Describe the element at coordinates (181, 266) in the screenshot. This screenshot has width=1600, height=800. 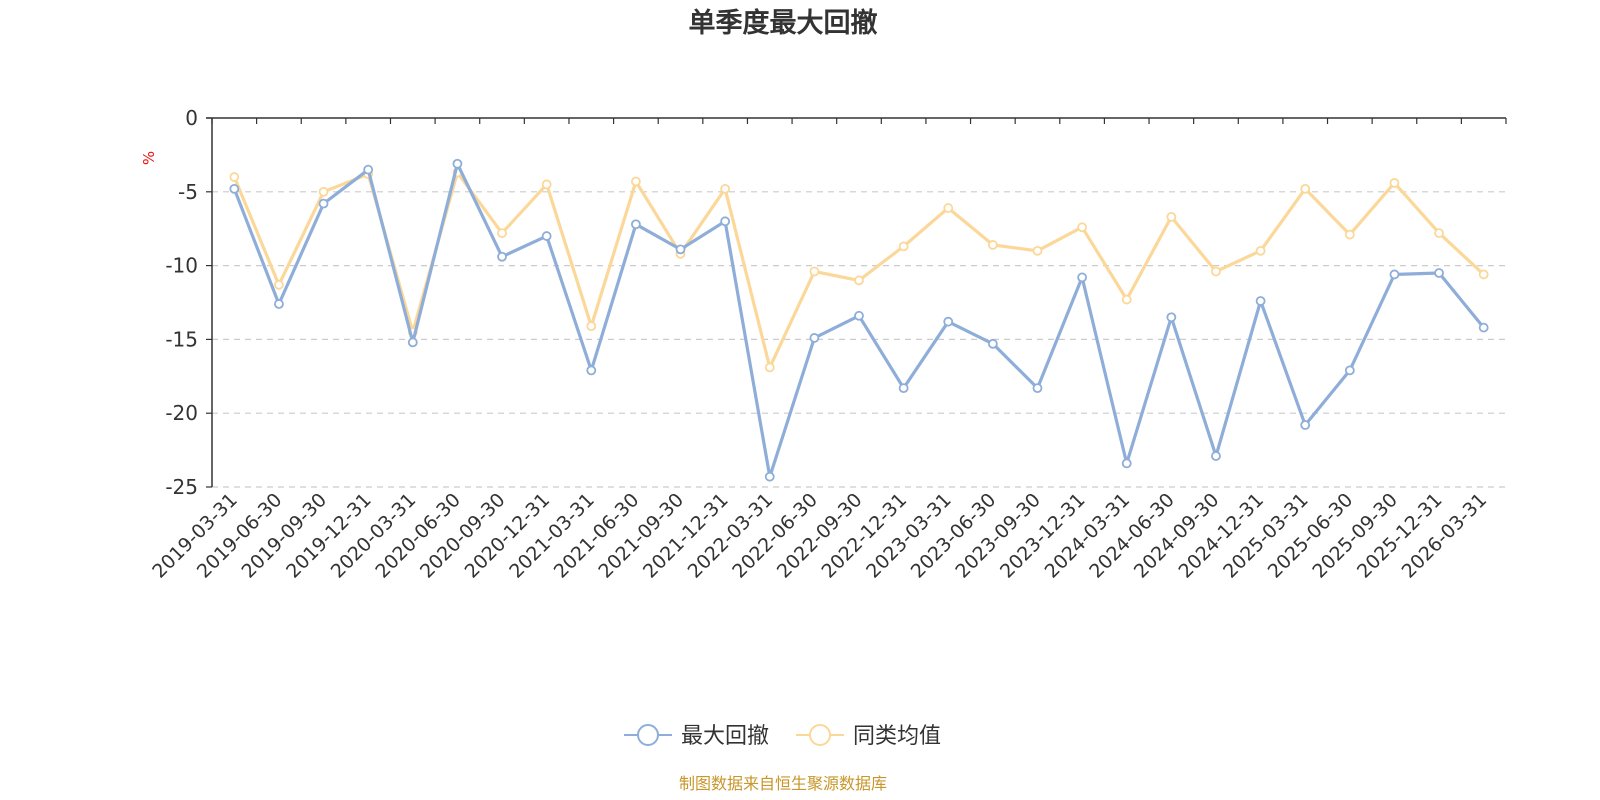
I see `y-tick-label: -10` at that location.